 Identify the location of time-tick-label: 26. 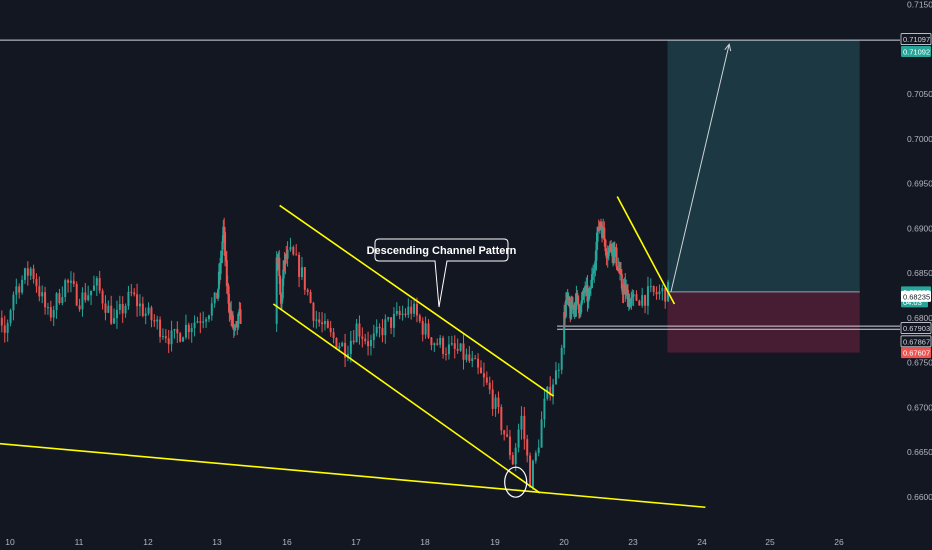
(839, 542).